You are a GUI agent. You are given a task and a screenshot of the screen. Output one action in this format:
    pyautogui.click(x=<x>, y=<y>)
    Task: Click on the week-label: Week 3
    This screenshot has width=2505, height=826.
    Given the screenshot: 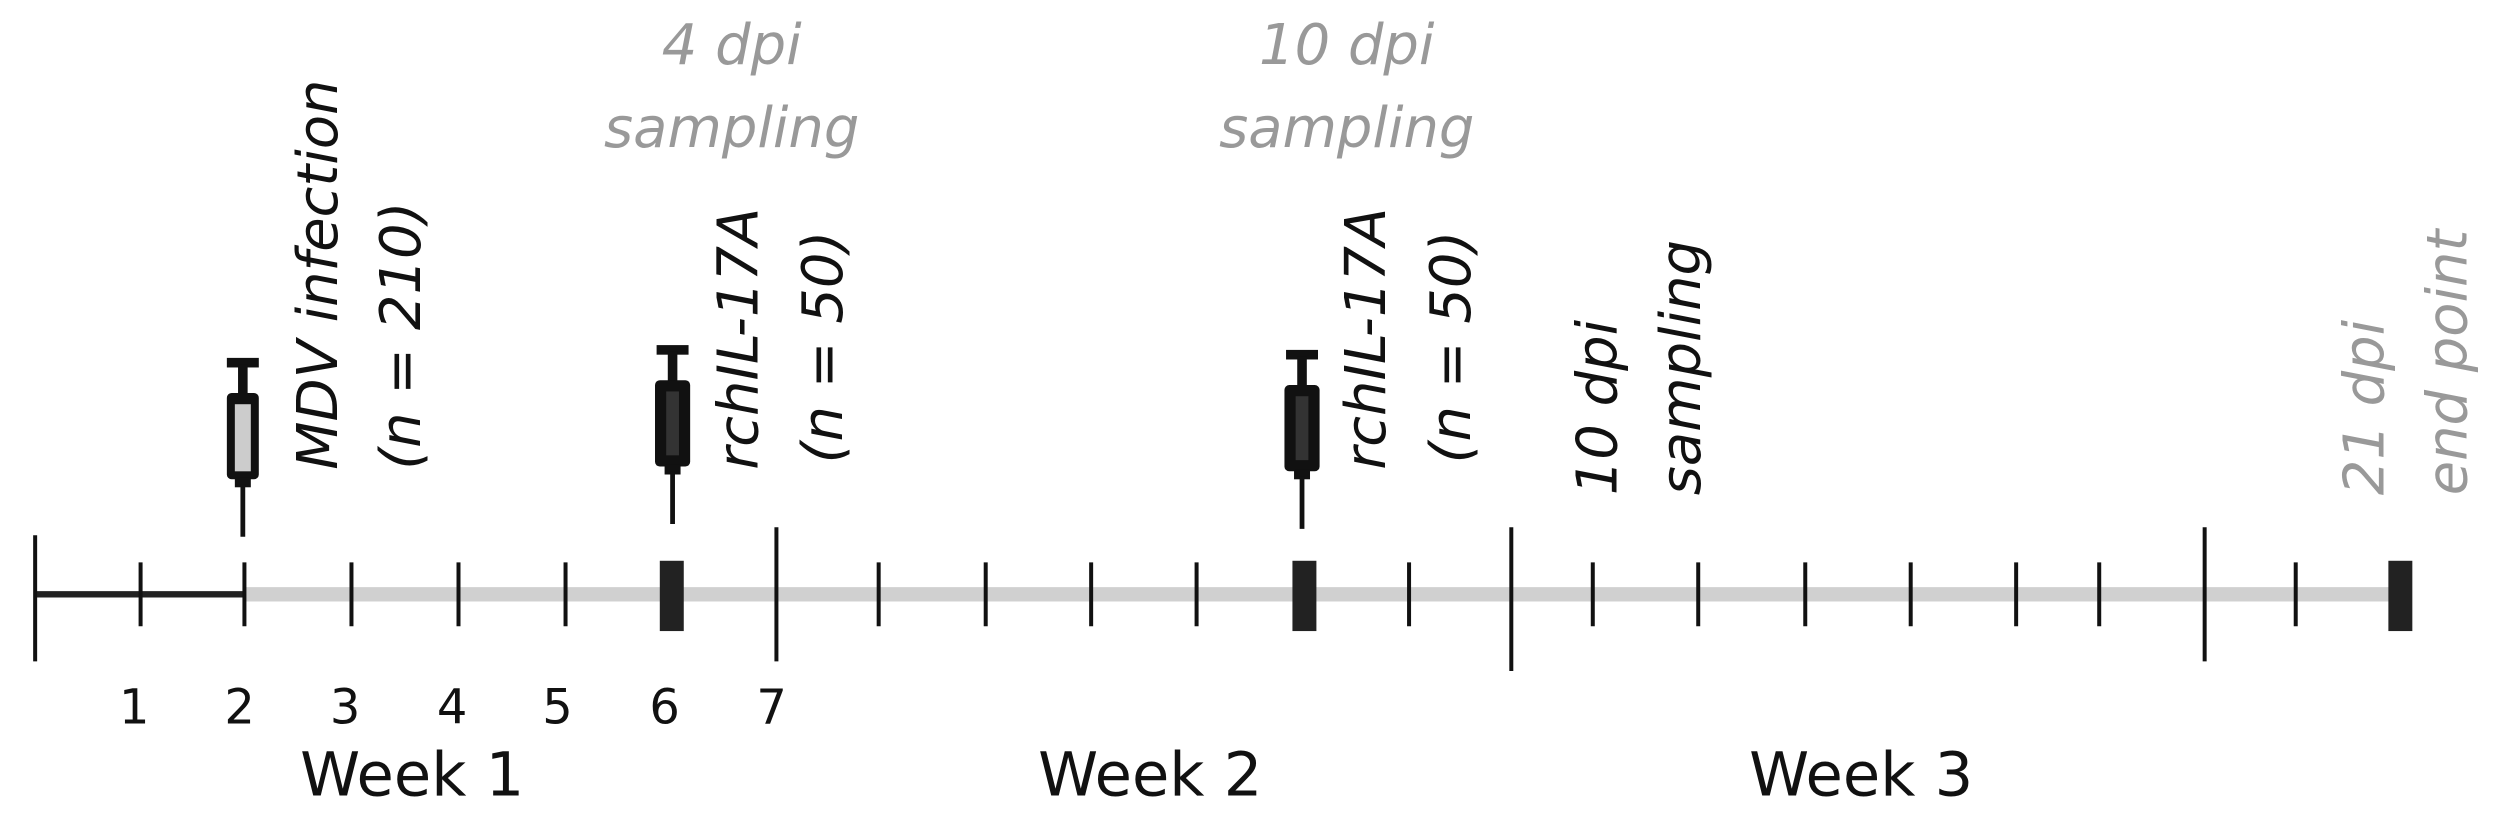 What is the action you would take?
    pyautogui.click(x=1861, y=776)
    